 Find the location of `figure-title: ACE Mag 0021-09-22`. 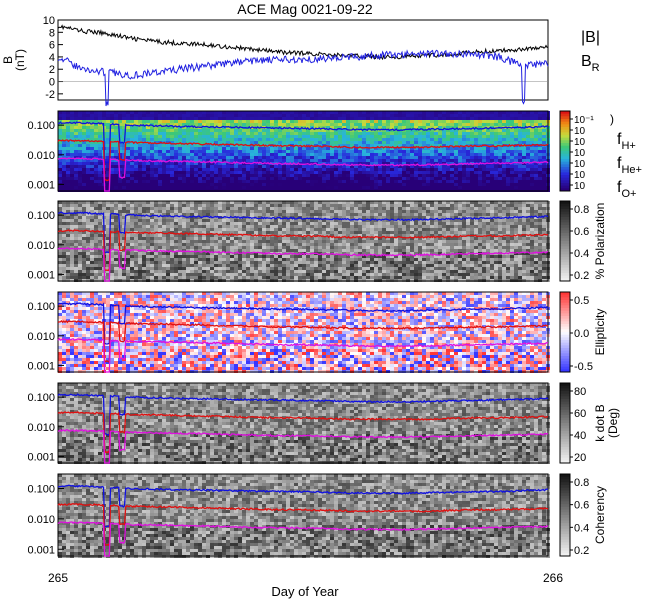

figure-title: ACE Mag 0021-09-22 is located at coordinates (305, 9).